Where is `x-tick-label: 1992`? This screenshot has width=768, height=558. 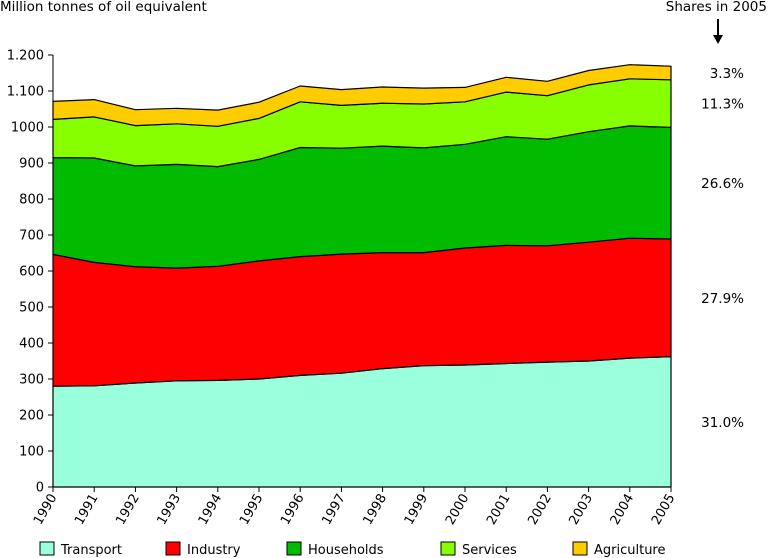
x-tick-label: 1992 is located at coordinates (128, 510).